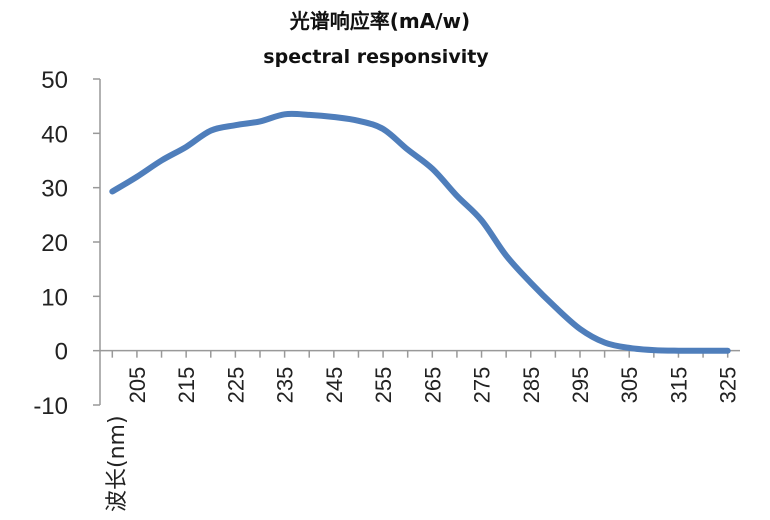 The image size is (770, 520). Describe the element at coordinates (50, 406) in the screenshot. I see `y-tick-label: -10` at that location.